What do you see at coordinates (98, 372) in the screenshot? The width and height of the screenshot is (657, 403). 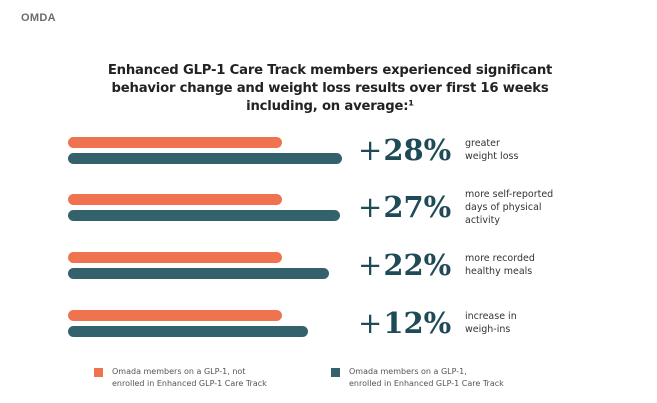 I see `legend-swatch-orange` at bounding box center [98, 372].